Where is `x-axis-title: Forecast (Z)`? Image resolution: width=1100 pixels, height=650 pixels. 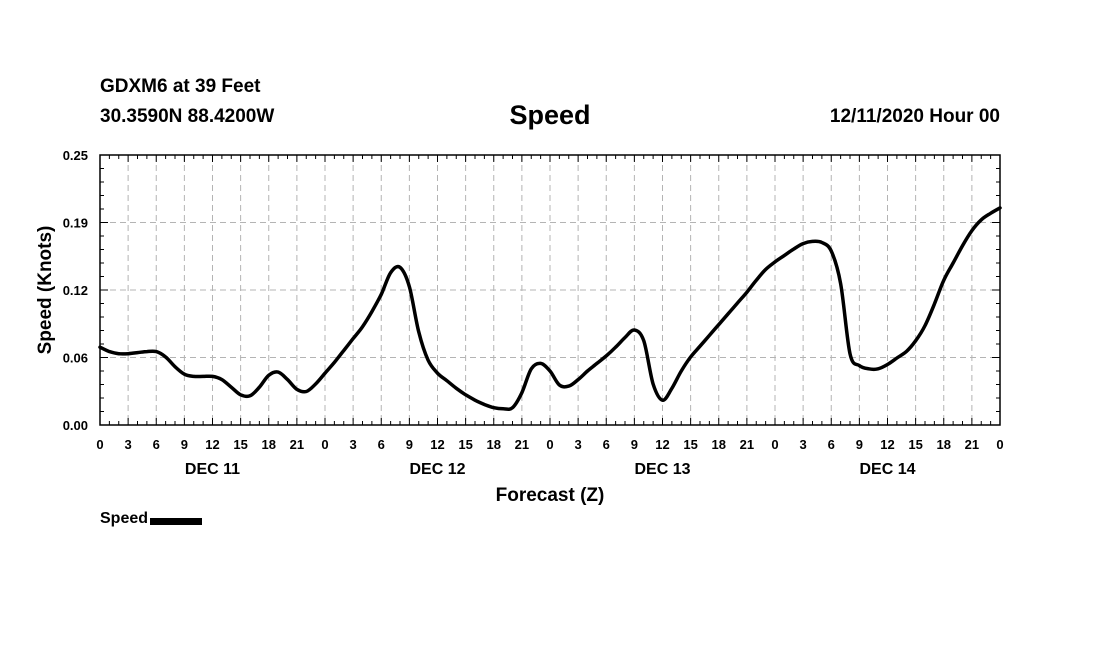 x-axis-title: Forecast (Z) is located at coordinates (550, 495).